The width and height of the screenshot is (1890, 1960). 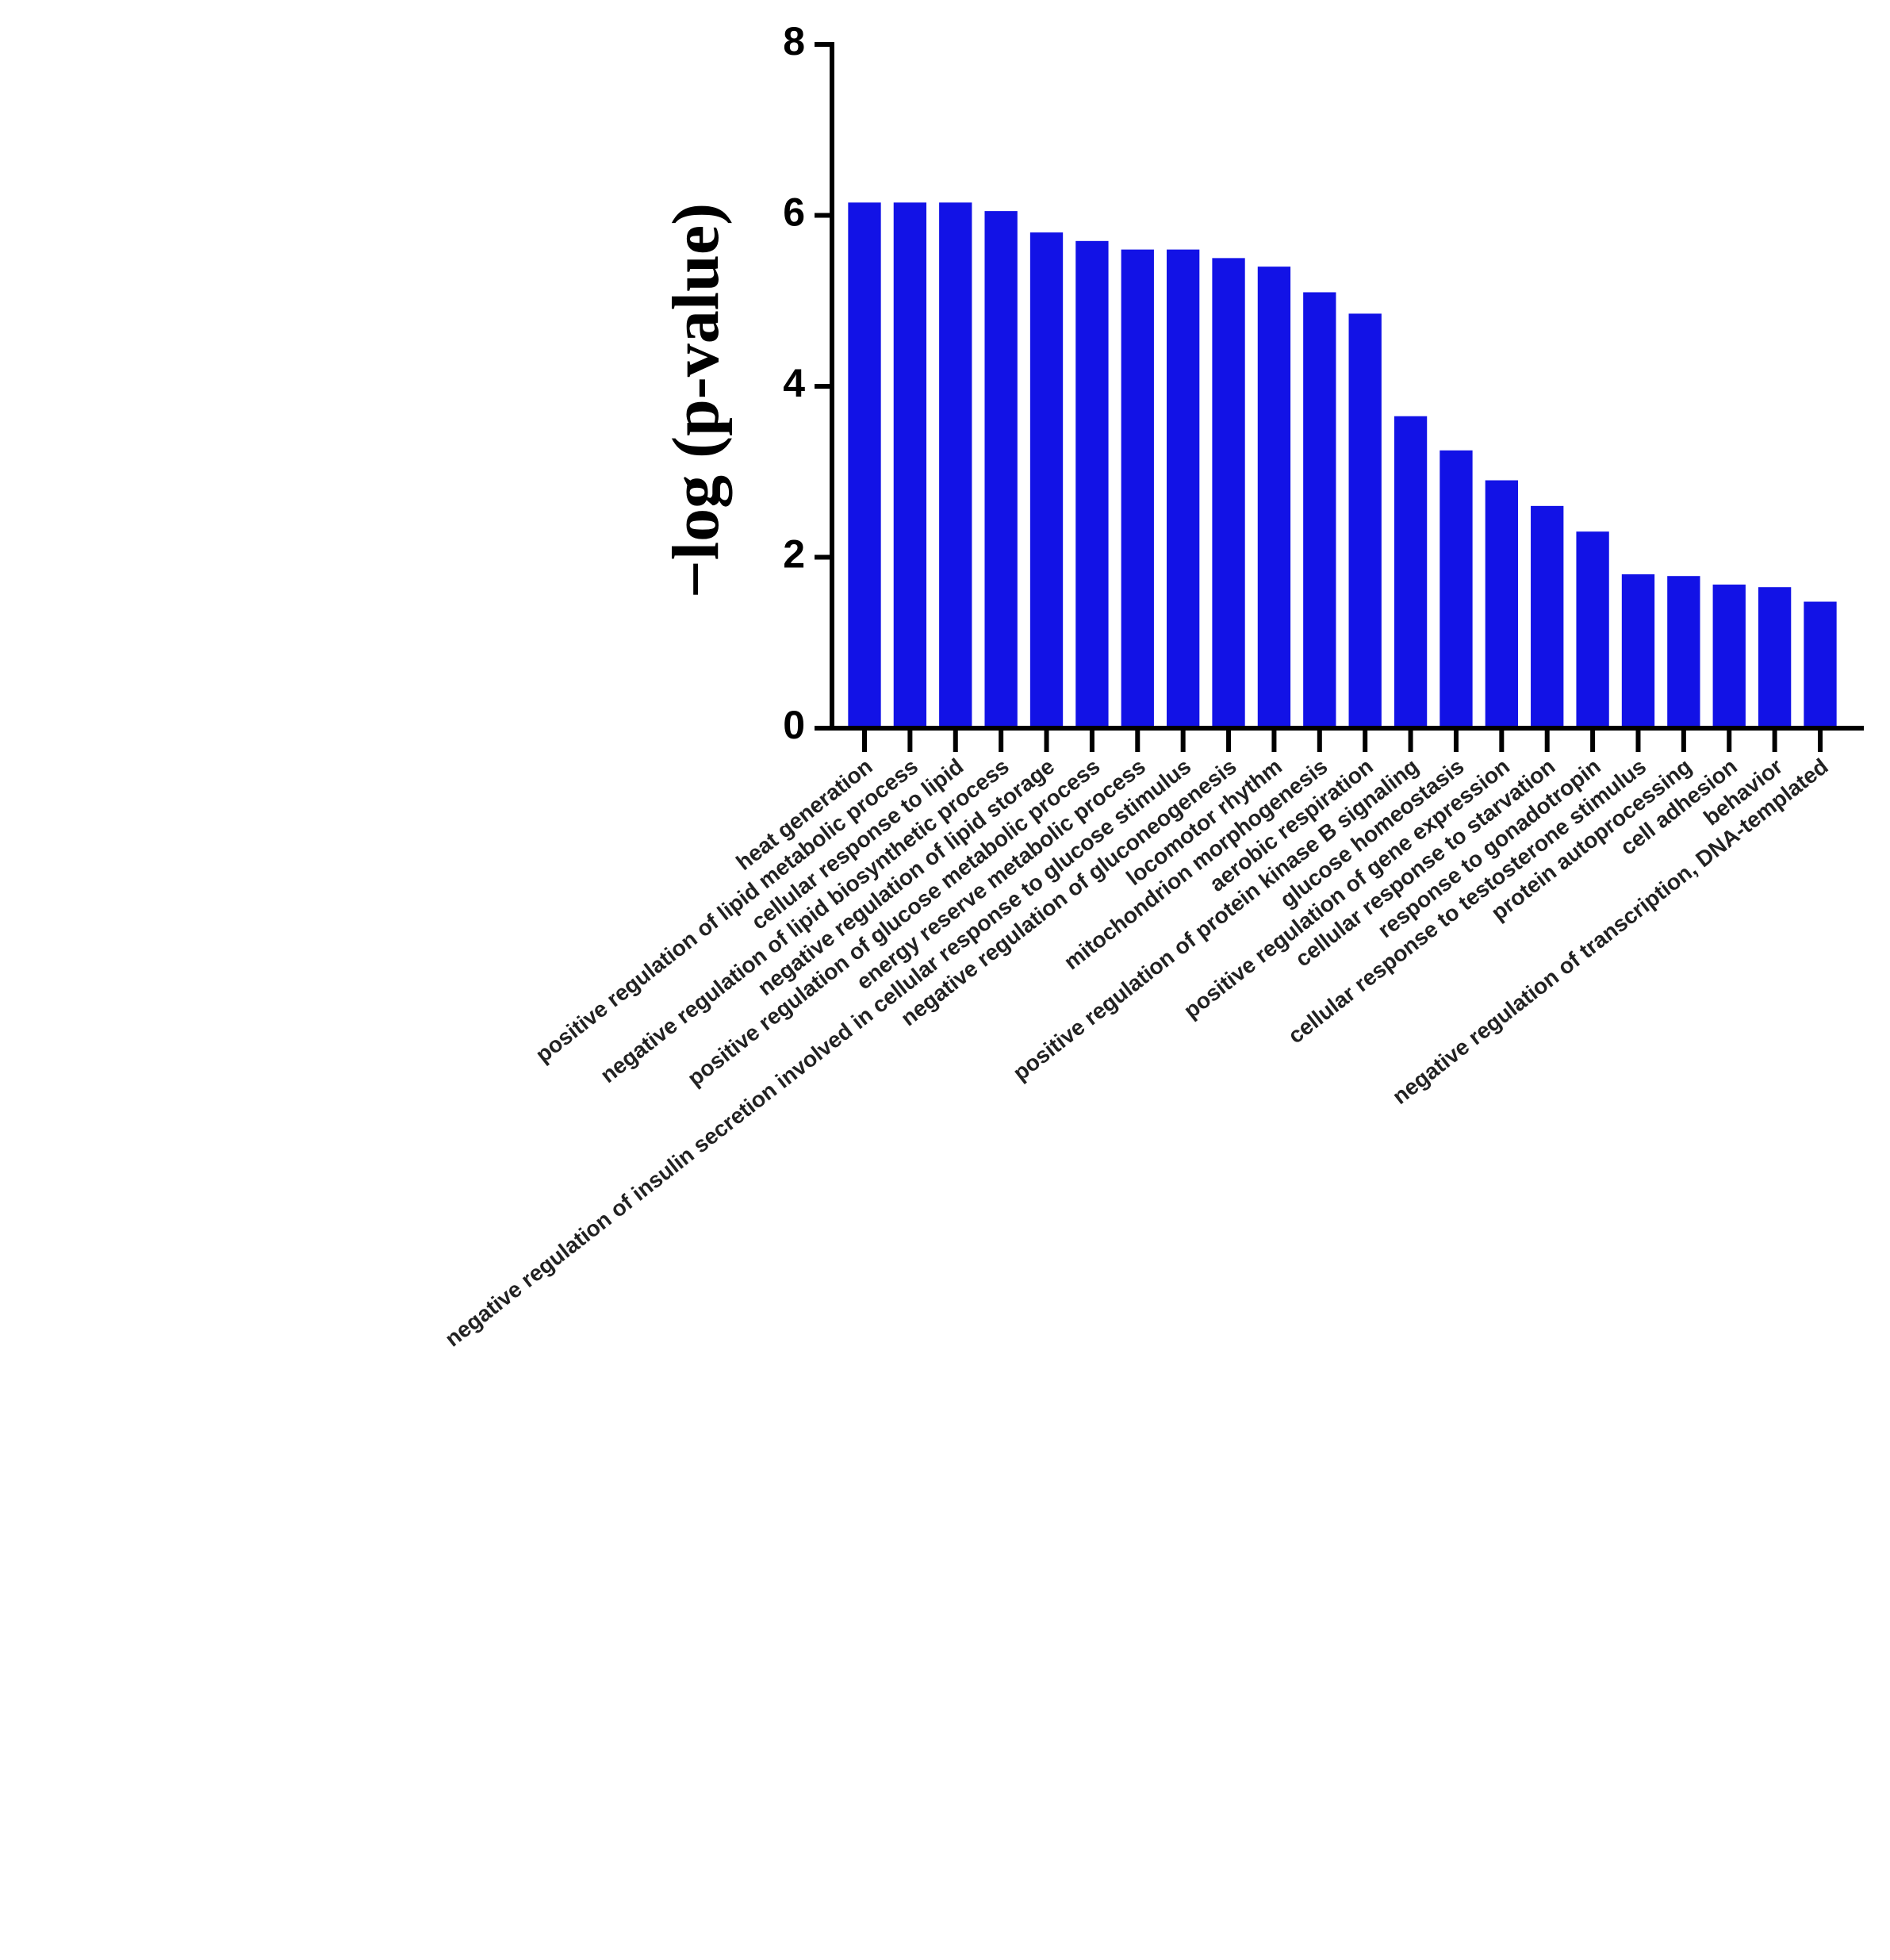 I want to click on y-tick-label: 6, so click(x=794, y=212).